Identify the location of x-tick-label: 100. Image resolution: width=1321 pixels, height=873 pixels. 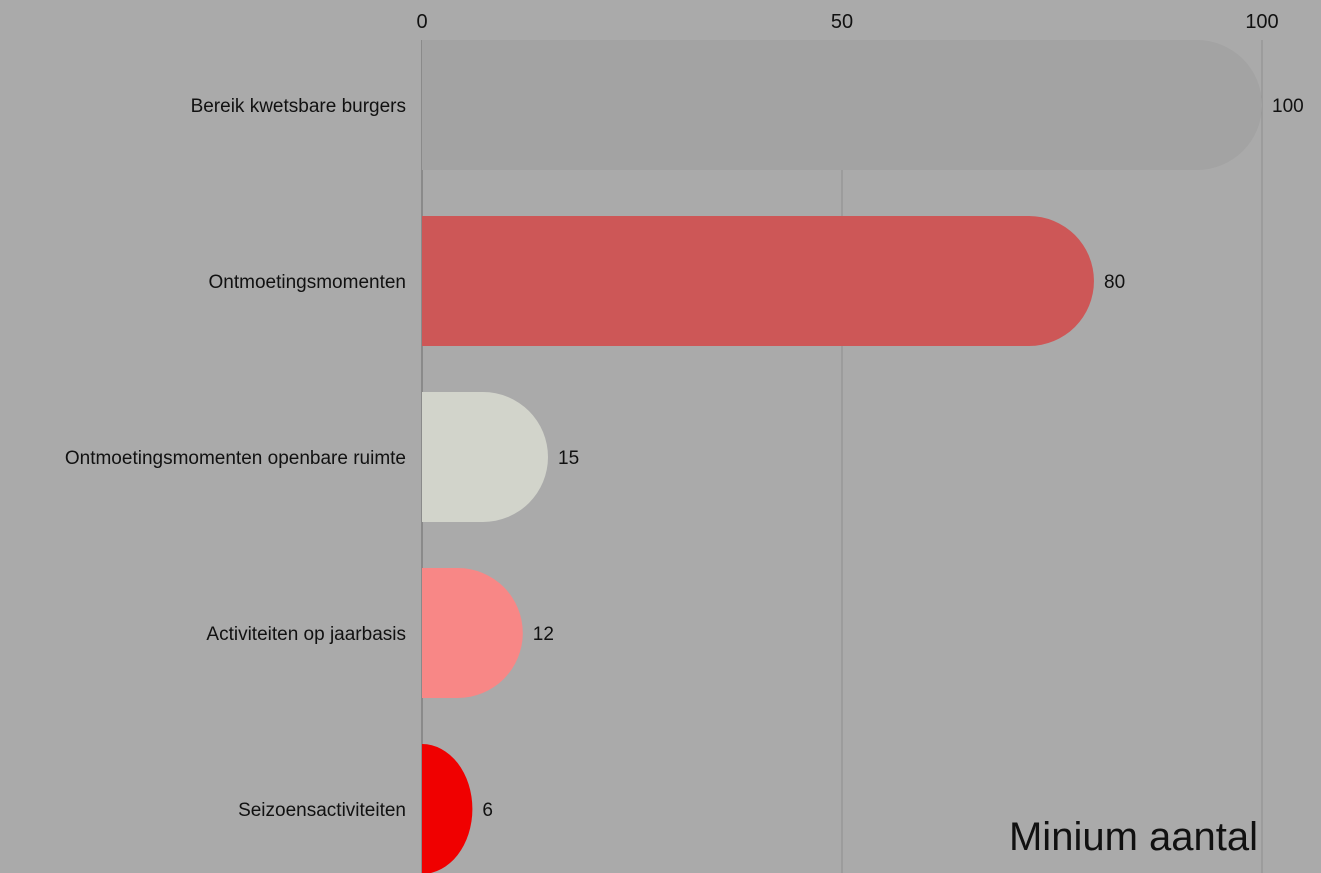
(1261, 22).